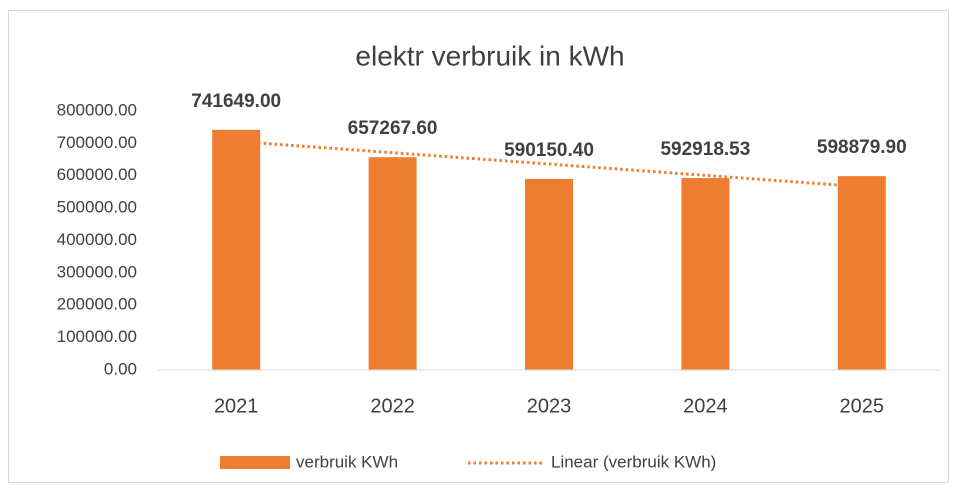 The image size is (959, 495). What do you see at coordinates (347, 461) in the screenshot?
I see `legend-label: verbruik KWh` at bounding box center [347, 461].